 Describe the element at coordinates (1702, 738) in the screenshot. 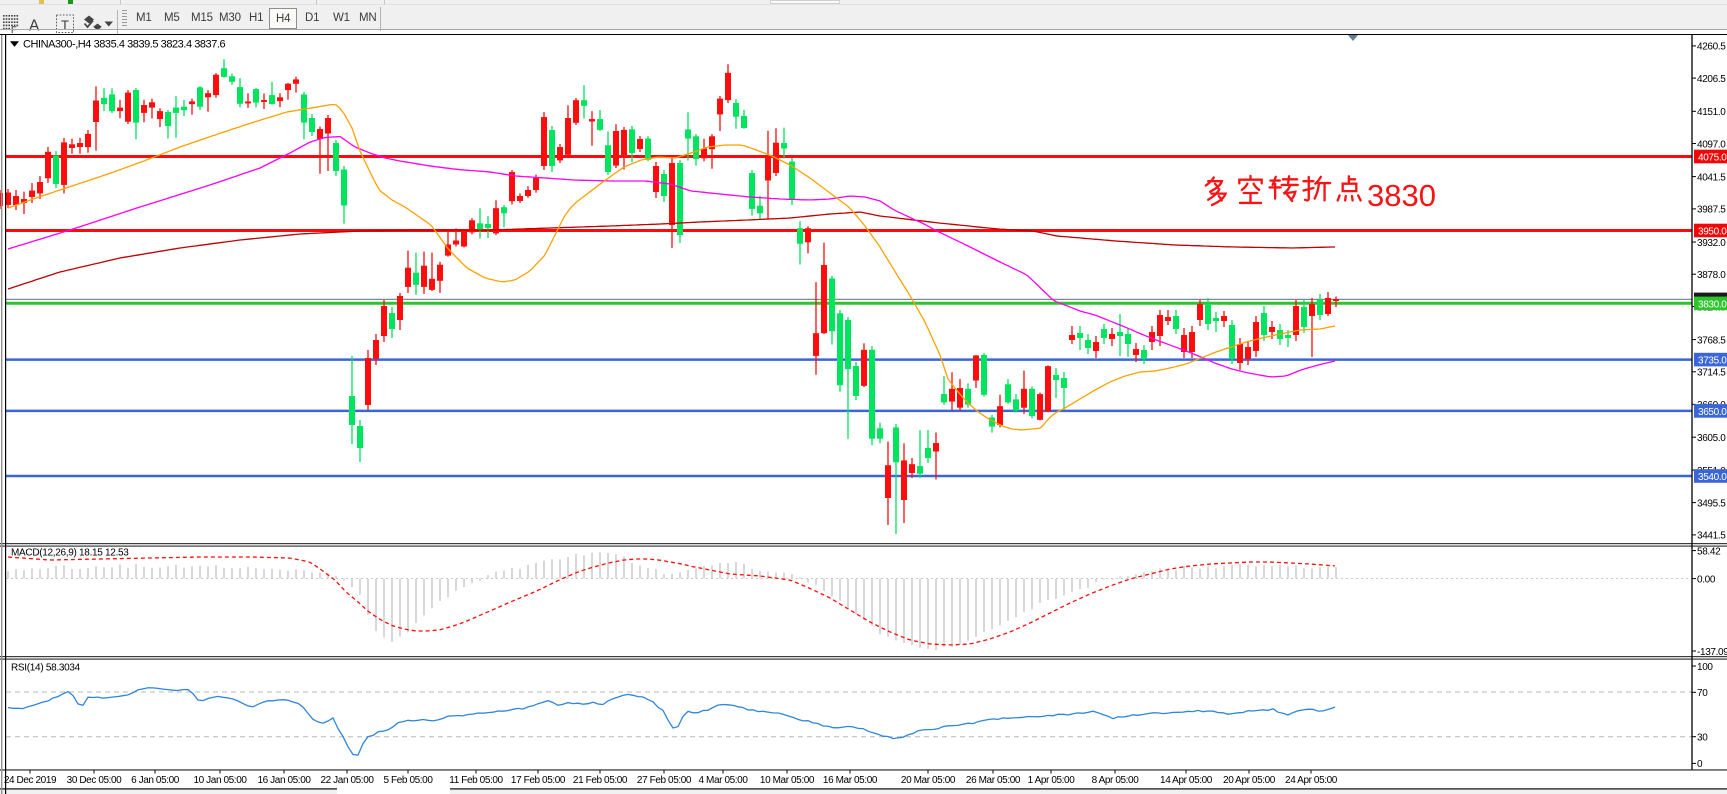

I see `svg-text: 30` at that location.